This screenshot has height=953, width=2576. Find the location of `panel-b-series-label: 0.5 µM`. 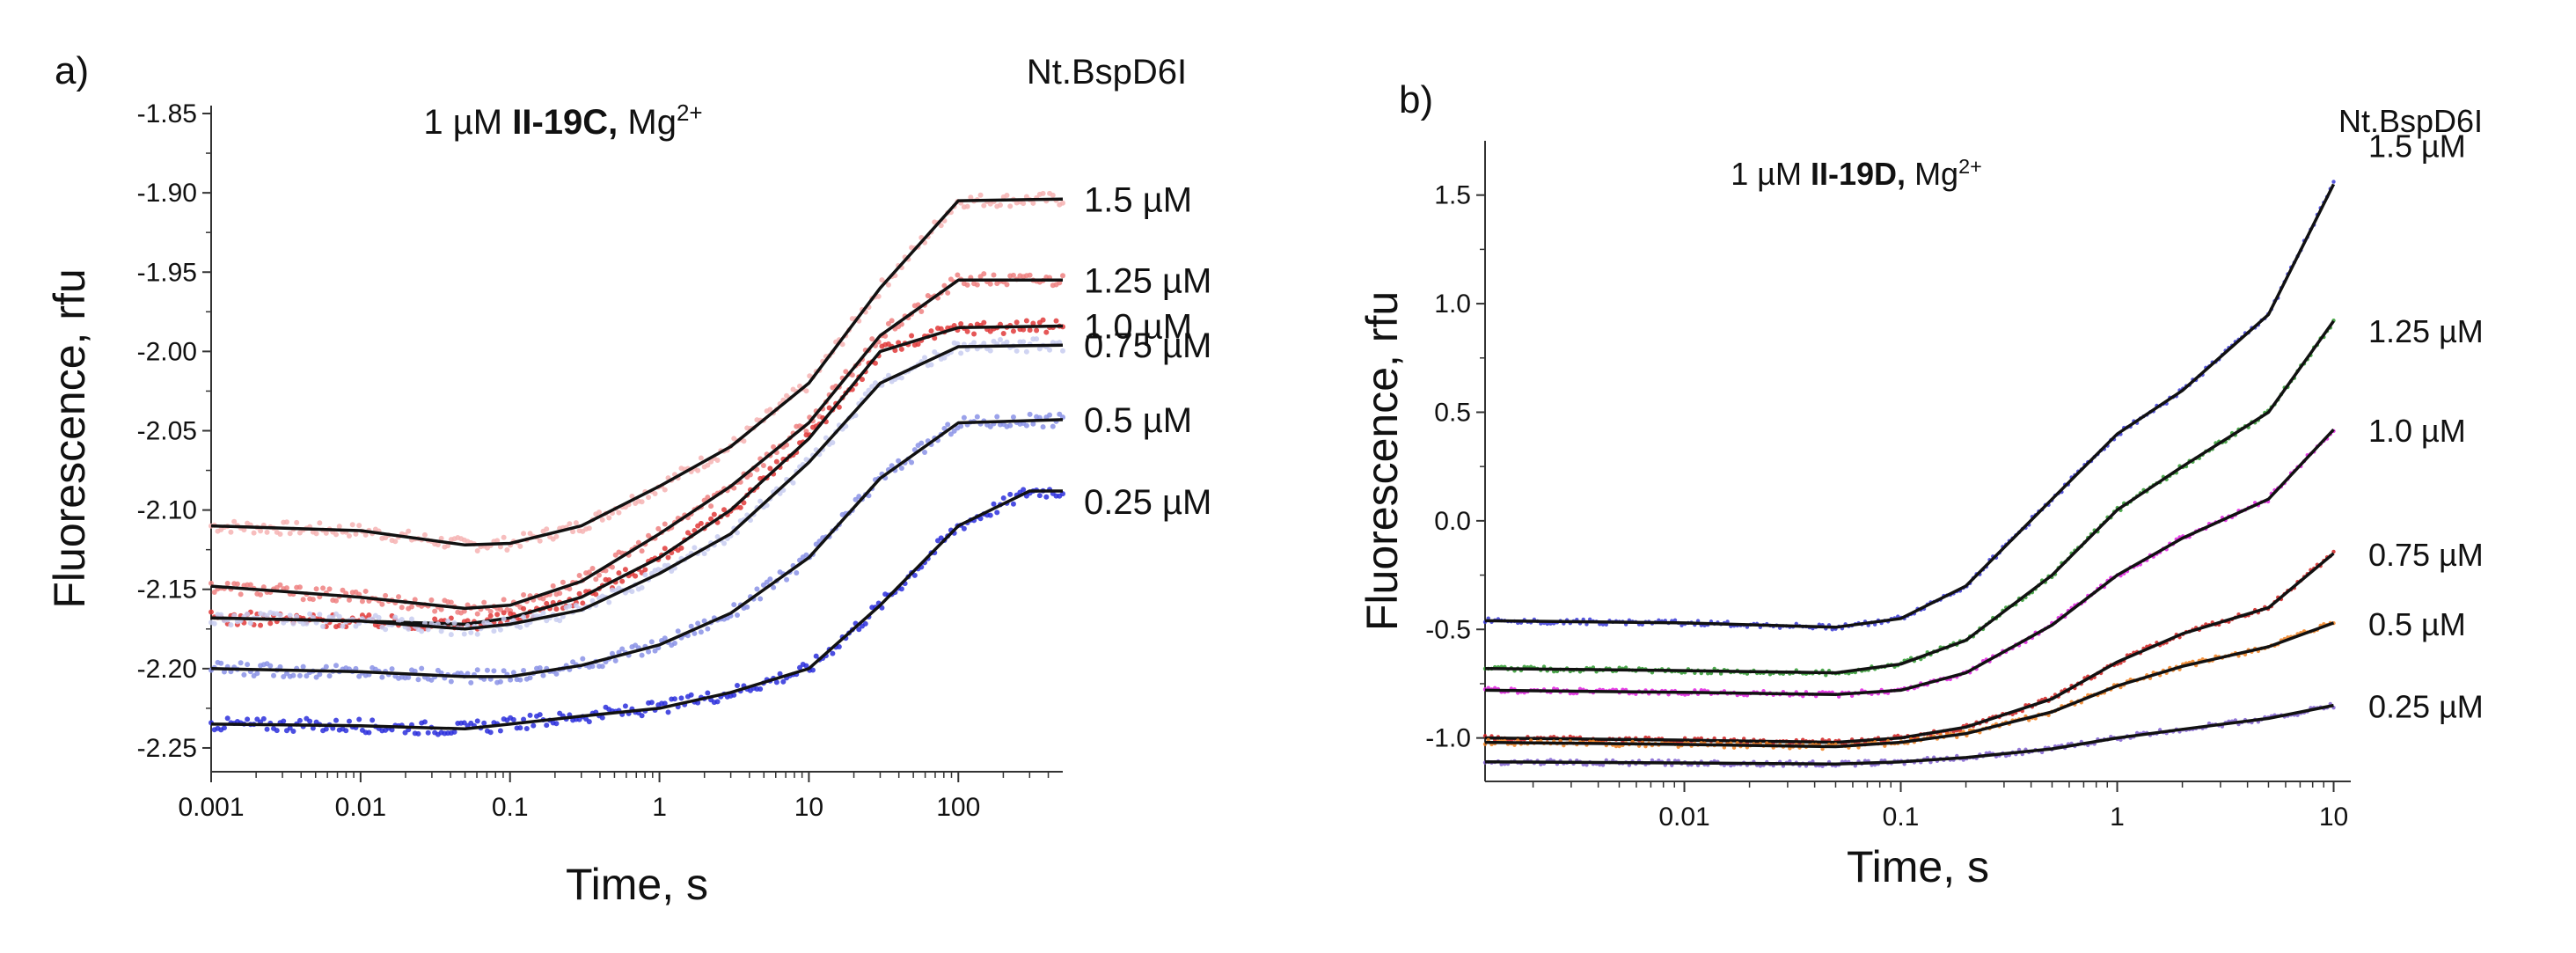

panel-b-series-label: 0.5 µM is located at coordinates (2417, 624).